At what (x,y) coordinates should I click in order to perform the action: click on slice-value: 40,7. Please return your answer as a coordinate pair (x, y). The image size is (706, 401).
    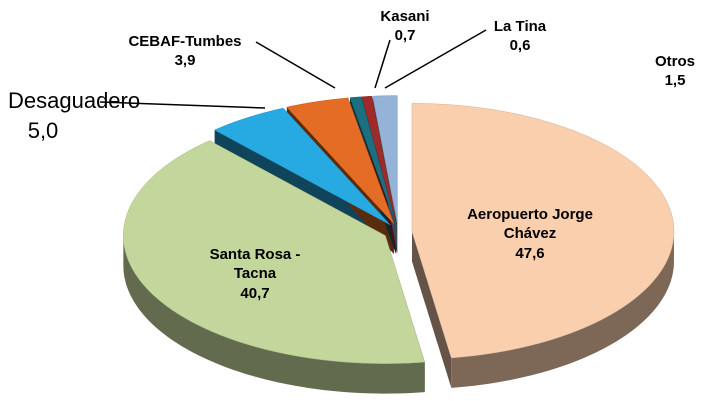
    Looking at the image, I should click on (255, 293).